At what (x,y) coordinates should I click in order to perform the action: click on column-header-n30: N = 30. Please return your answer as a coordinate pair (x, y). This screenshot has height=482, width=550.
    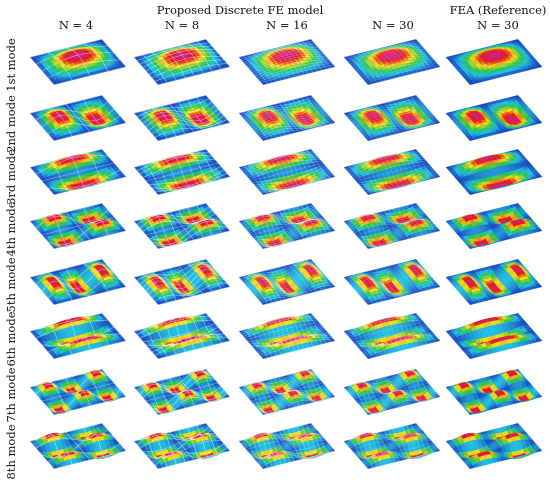
    Looking at the image, I should click on (393, 25).